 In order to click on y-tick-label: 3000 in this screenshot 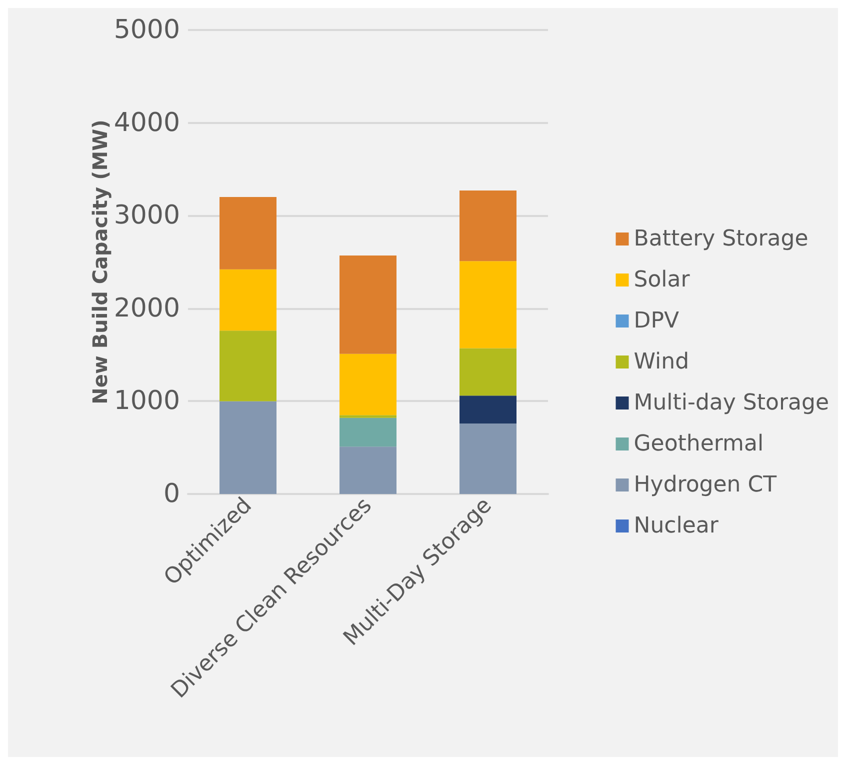, I will do `click(147, 215)`.